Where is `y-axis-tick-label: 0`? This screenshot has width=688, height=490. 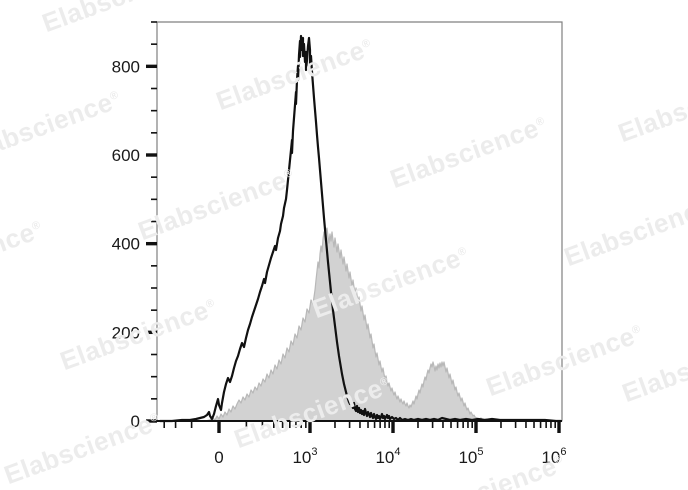
y-axis-tick-label: 0 is located at coordinates (135, 421).